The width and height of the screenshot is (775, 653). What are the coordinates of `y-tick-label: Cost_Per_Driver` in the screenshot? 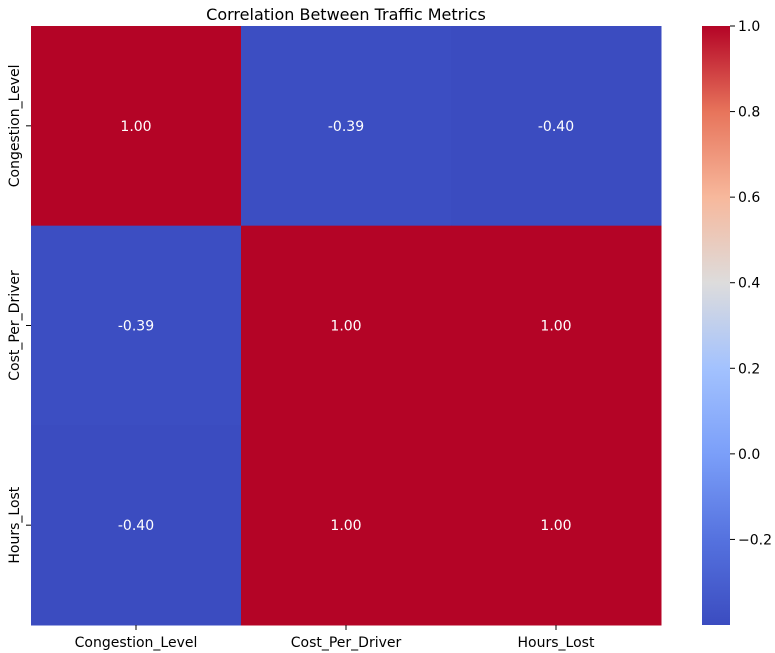 It's located at (15, 325).